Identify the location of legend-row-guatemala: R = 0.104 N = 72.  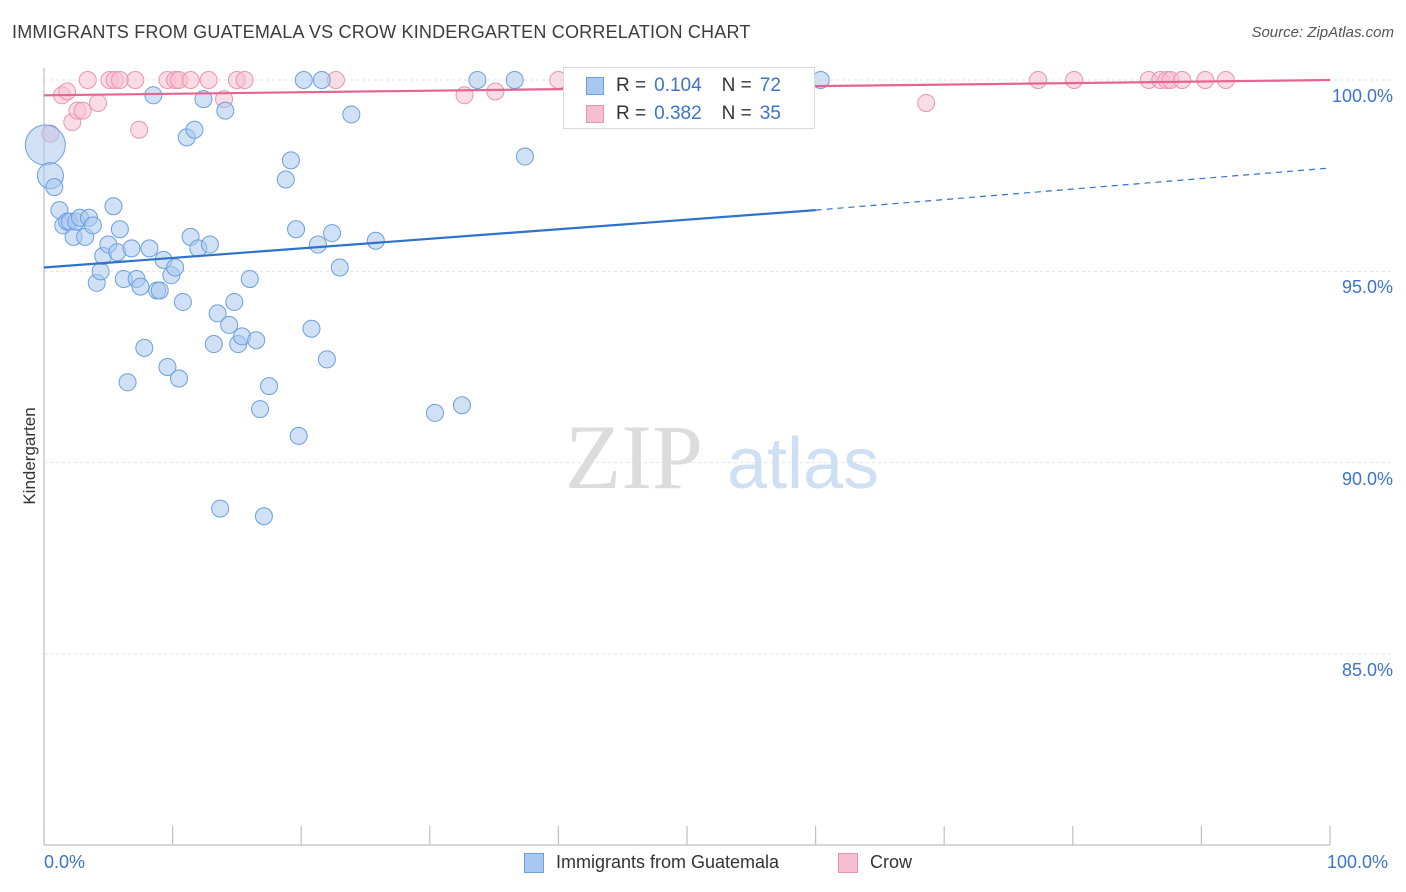
(683, 86).